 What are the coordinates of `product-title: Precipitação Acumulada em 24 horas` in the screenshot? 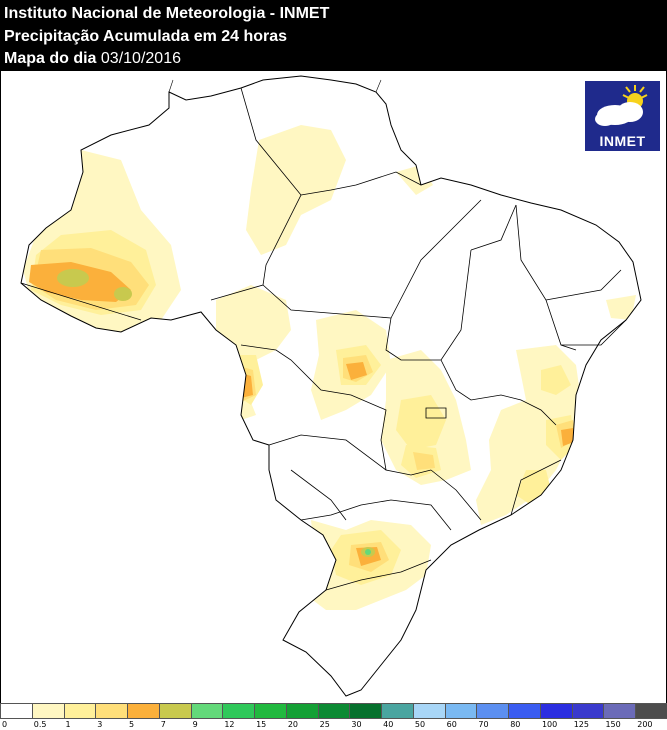 It's located at (146, 36).